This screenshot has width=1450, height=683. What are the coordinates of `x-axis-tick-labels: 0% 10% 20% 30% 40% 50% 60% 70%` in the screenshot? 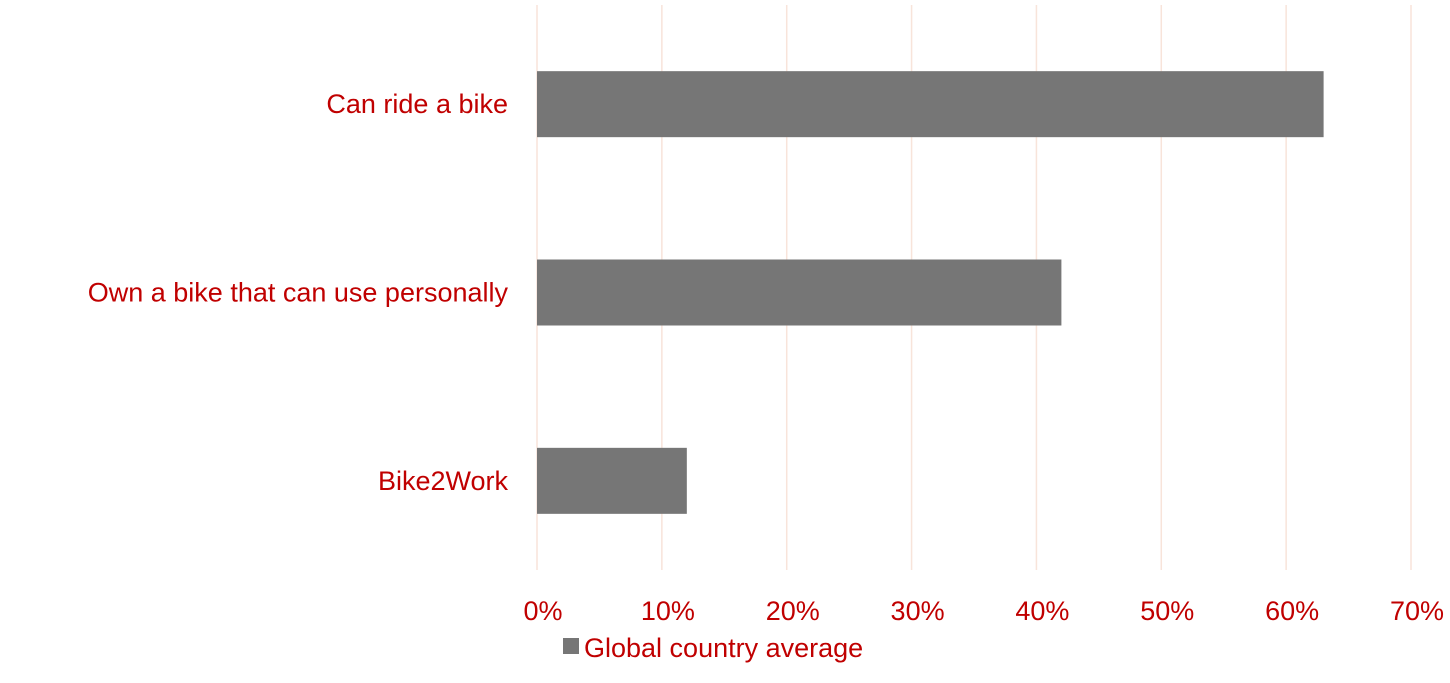 It's located at (983, 611).